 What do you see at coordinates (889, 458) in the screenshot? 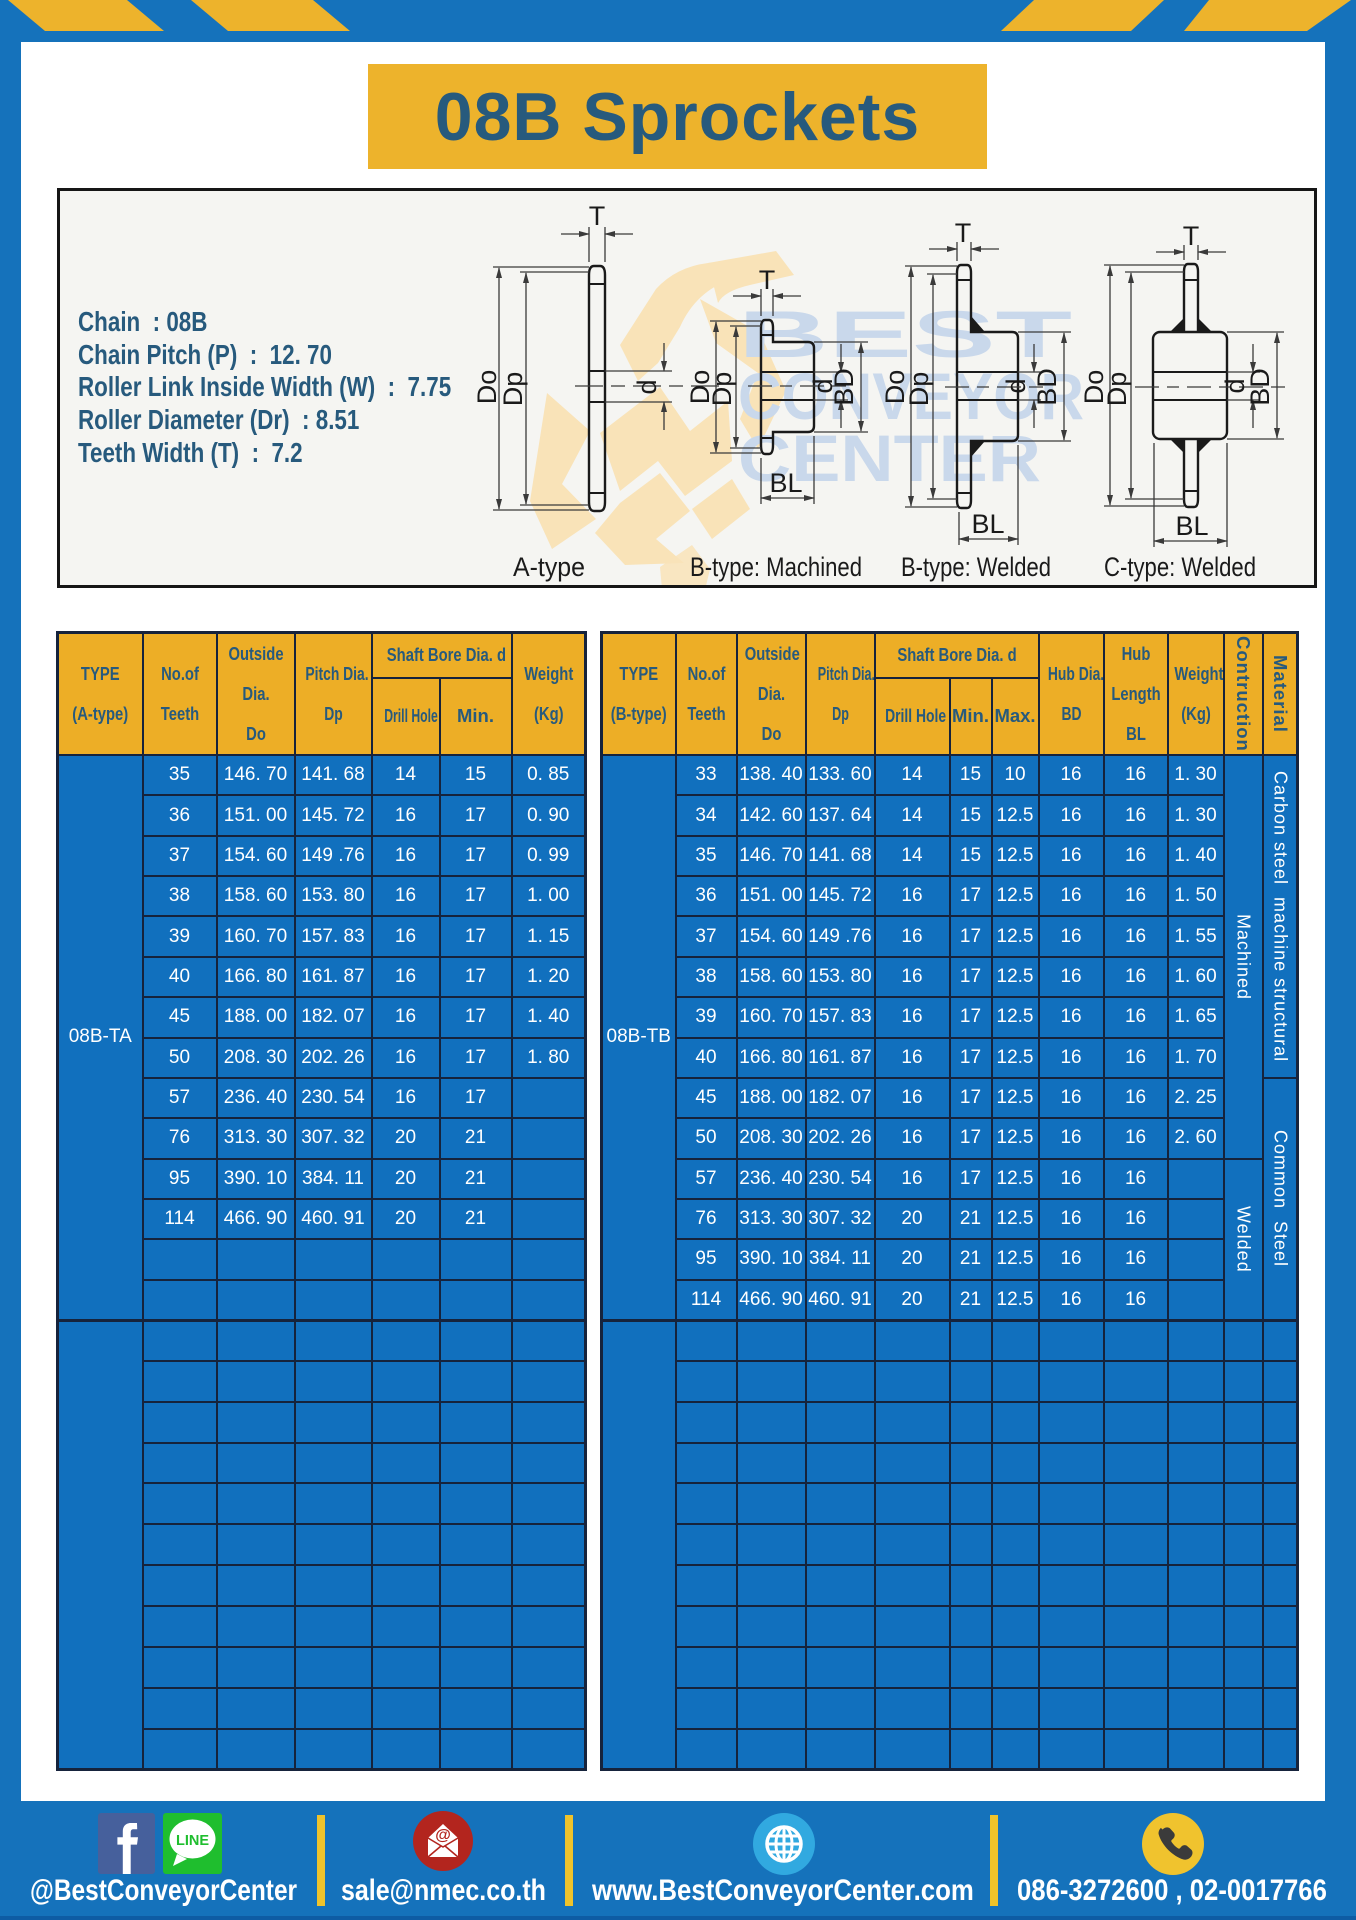
I see `svg-text: CENTER` at bounding box center [889, 458].